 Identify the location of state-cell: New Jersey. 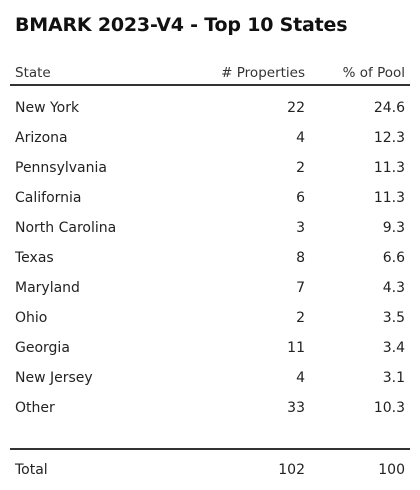
(54, 378).